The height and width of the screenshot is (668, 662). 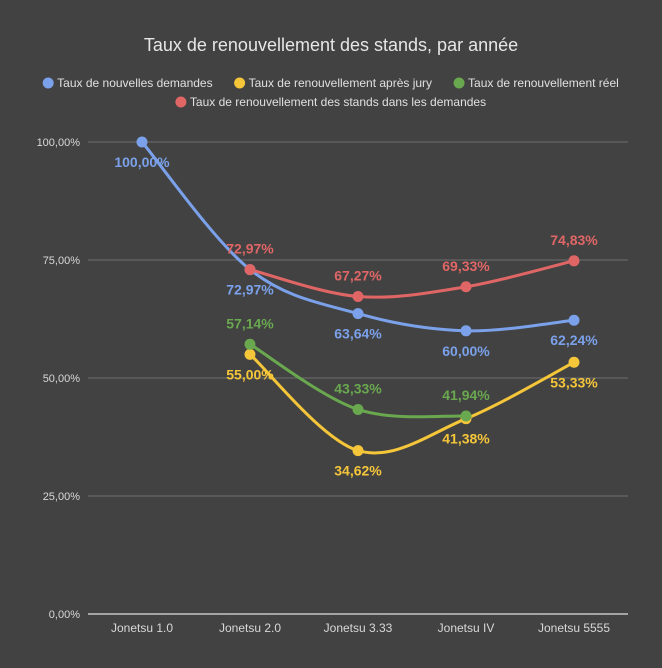 I want to click on data-label: 53,33%, so click(x=574, y=382).